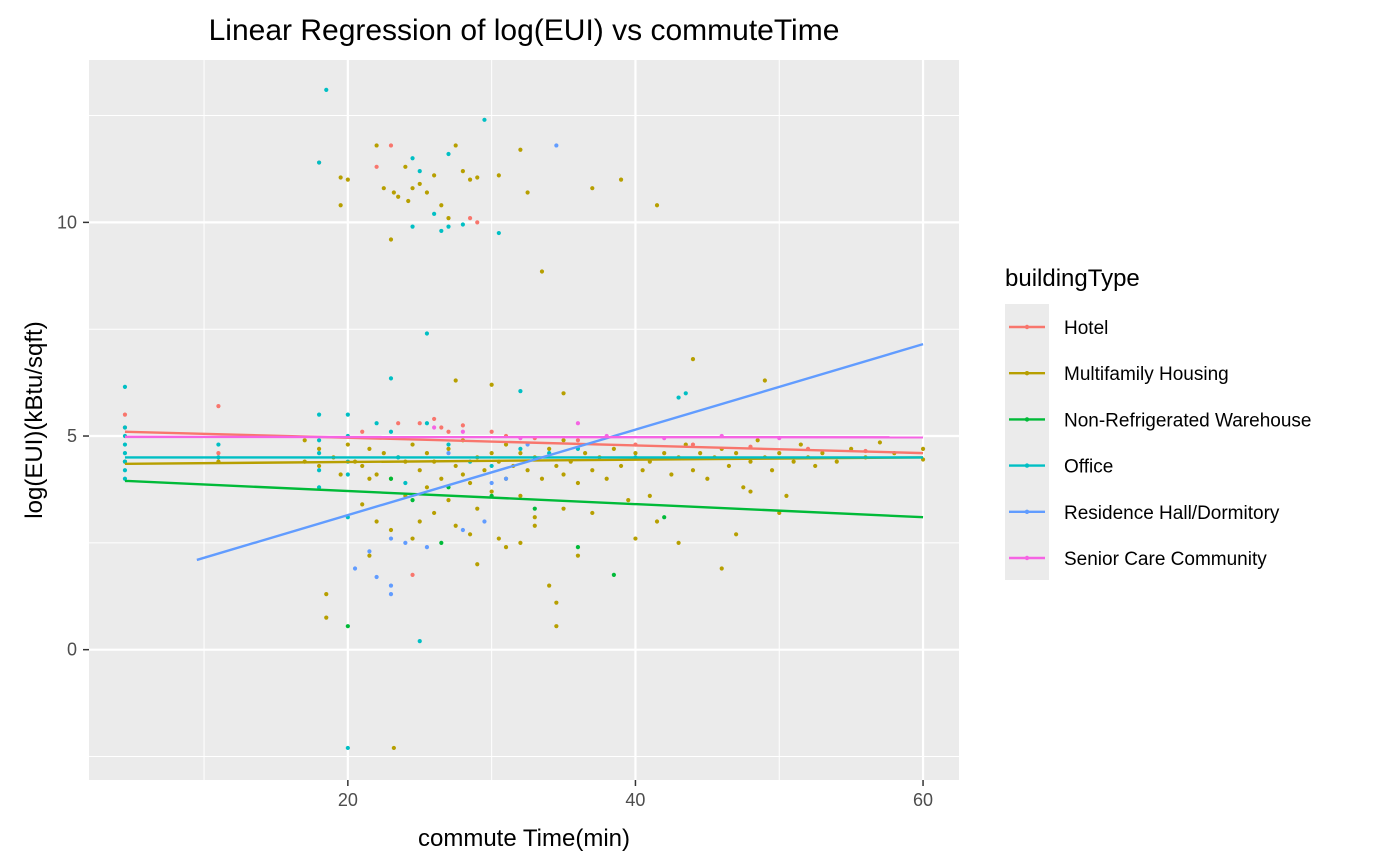 Image resolution: width=1400 pixels, height=865 pixels. Describe the element at coordinates (1086, 328) in the screenshot. I see `legend-label: Hotel` at that location.